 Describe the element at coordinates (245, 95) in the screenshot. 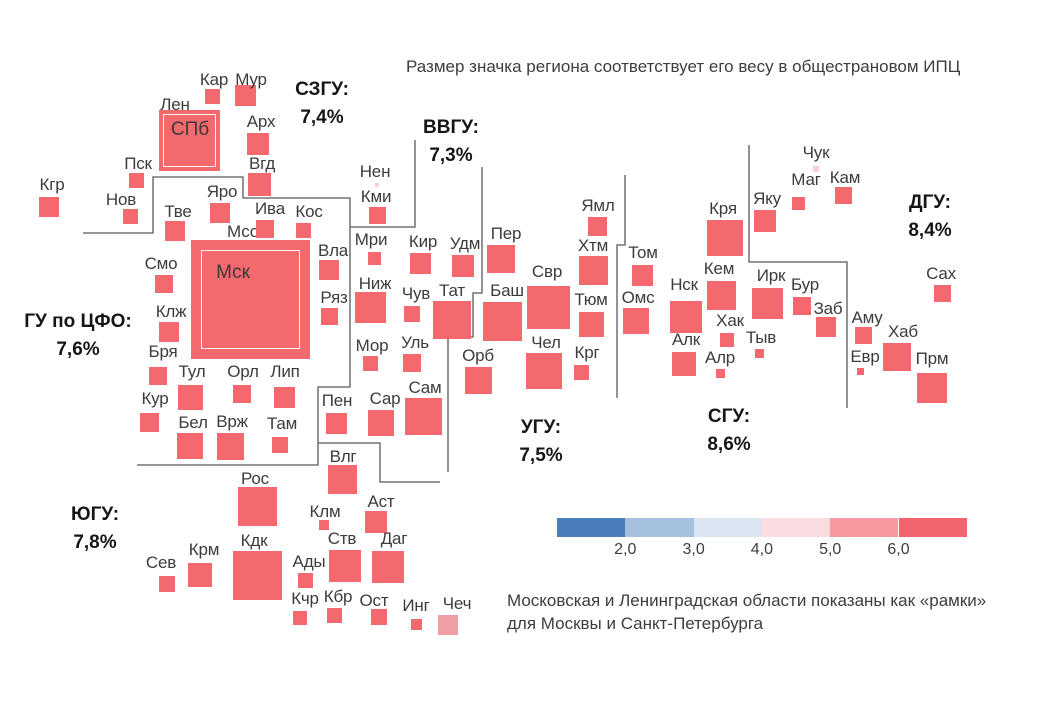

I see `region-square-Мур` at that location.